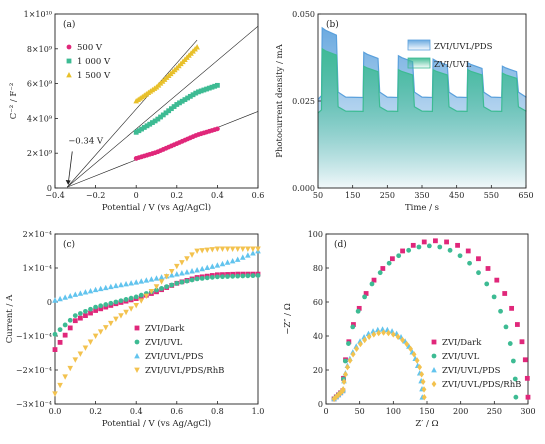 The image size is (545, 444). I want to click on legend-label: ZVI/UVL/PDS, so click(463, 47).